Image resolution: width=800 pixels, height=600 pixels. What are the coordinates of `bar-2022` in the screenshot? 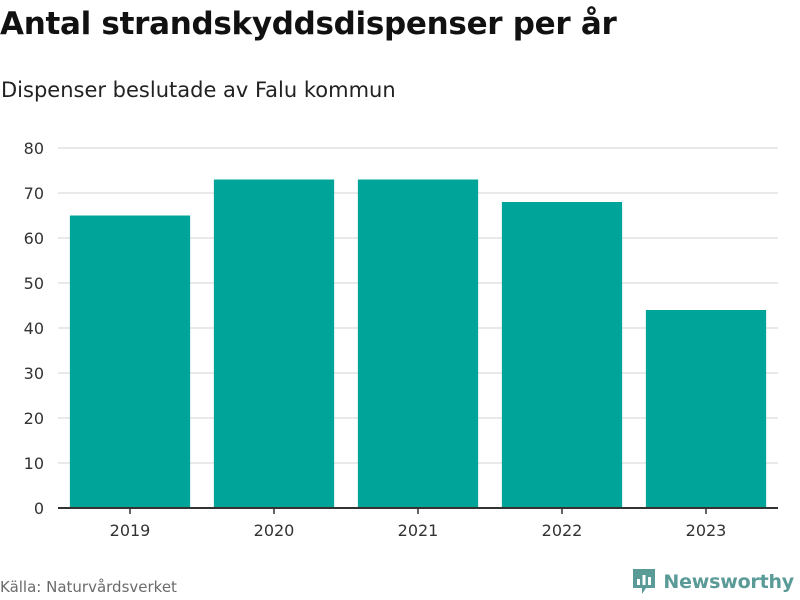 It's located at (562, 355).